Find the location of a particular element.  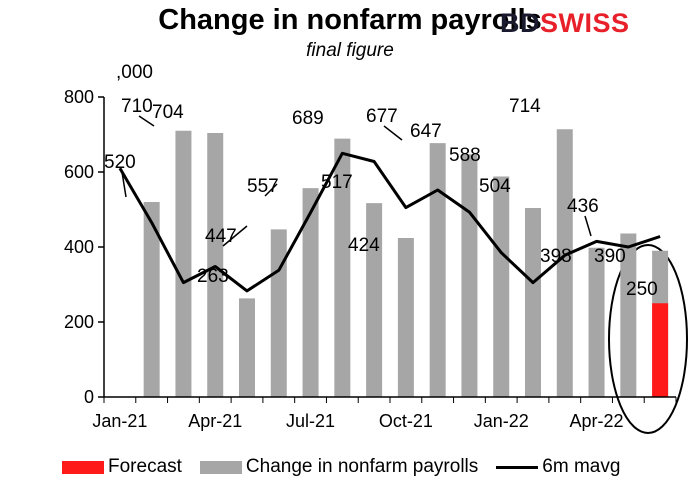

brand-logo: BDSWISS is located at coordinates (565, 23).